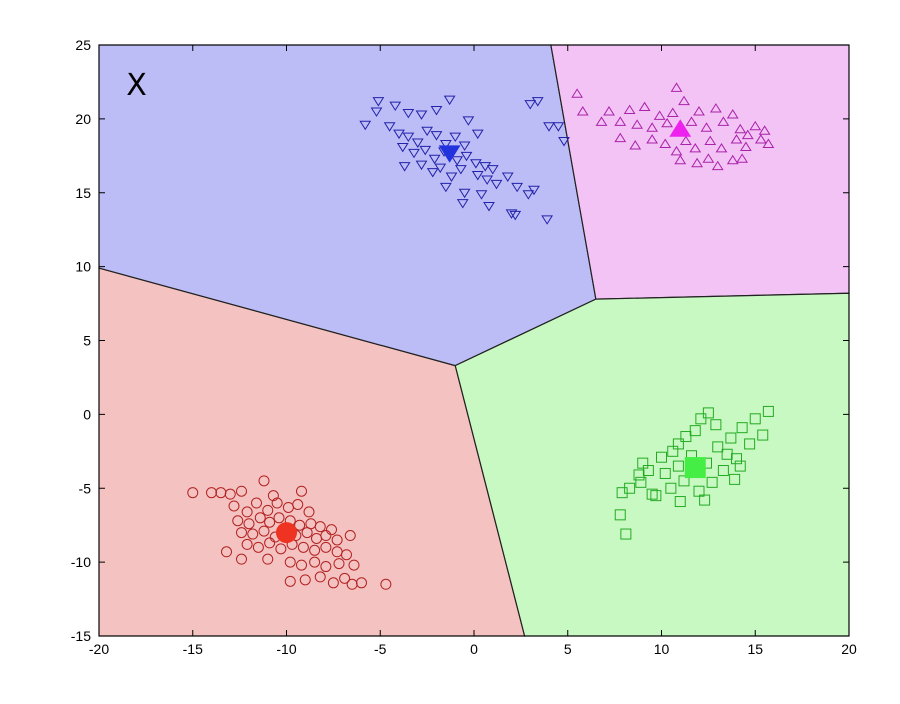 Image resolution: width=900 pixels, height=704 pixels. Describe the element at coordinates (87, 414) in the screenshot. I see `y-tick-label: 0` at that location.